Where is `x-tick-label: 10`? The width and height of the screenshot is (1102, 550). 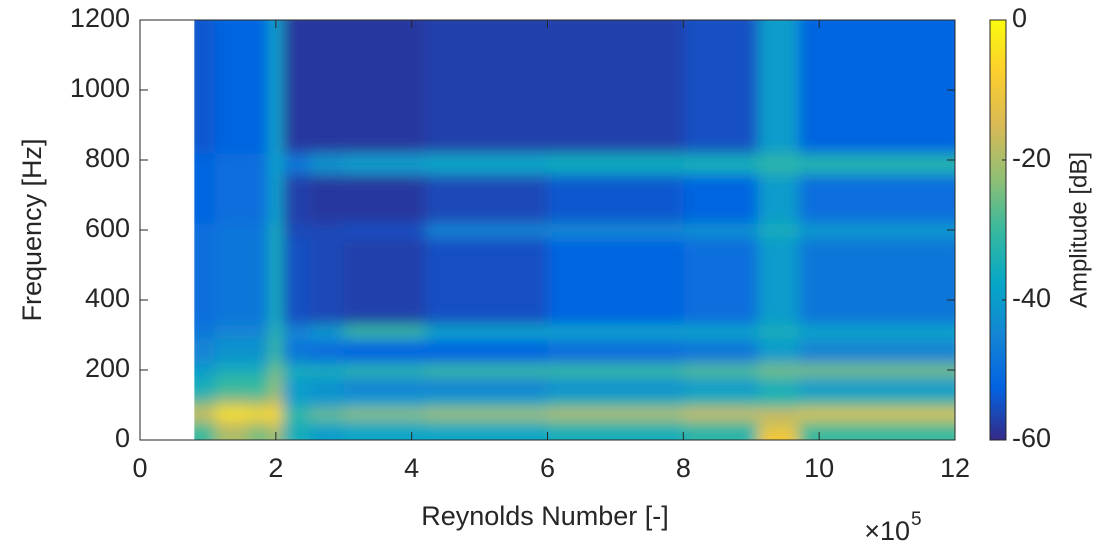 x-tick-label: 10 is located at coordinates (819, 468).